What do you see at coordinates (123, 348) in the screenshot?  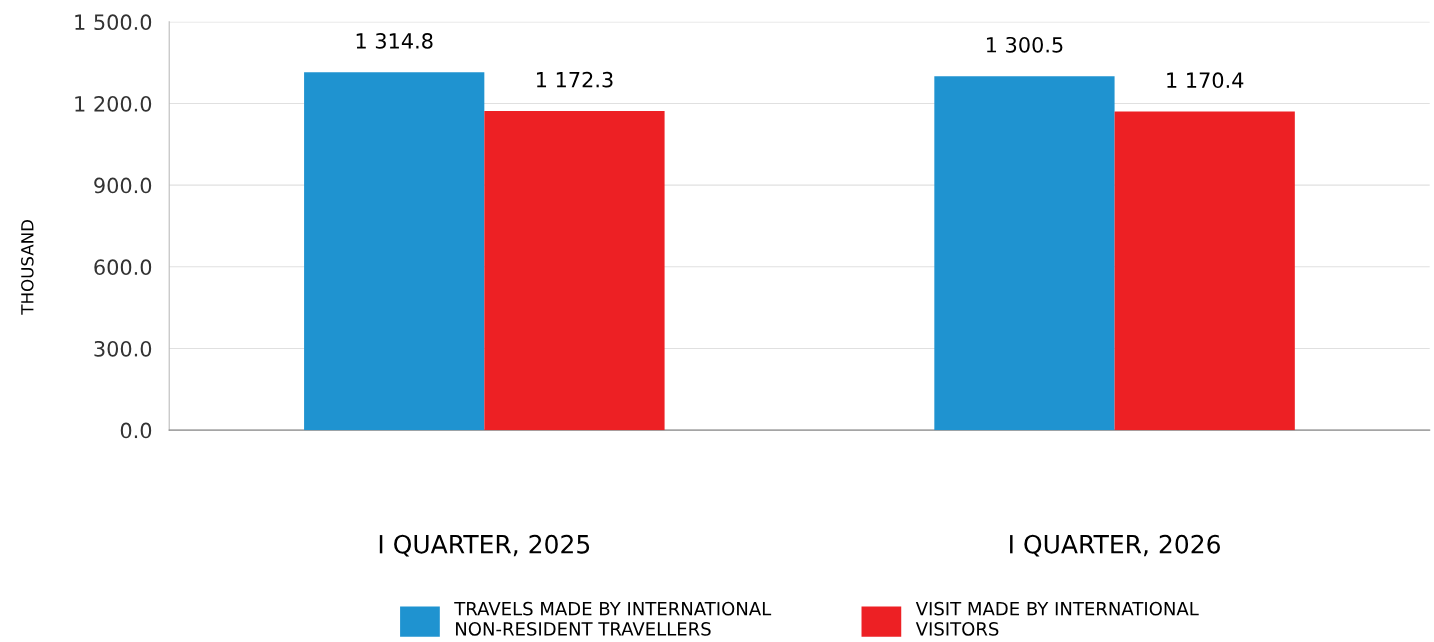 I see `y-tick-label: 300.0` at bounding box center [123, 348].